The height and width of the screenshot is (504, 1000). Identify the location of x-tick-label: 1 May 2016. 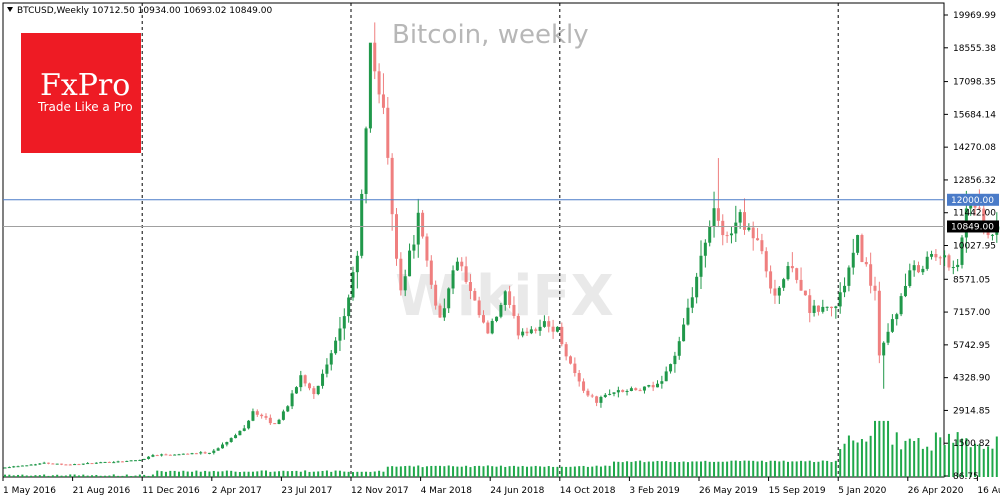
(29, 491).